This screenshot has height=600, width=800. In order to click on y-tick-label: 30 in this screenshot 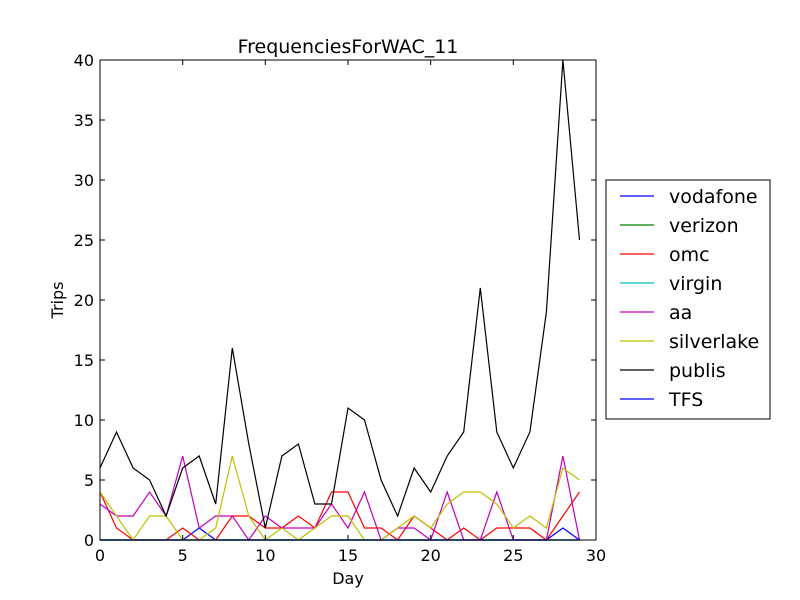, I will do `click(84, 180)`.